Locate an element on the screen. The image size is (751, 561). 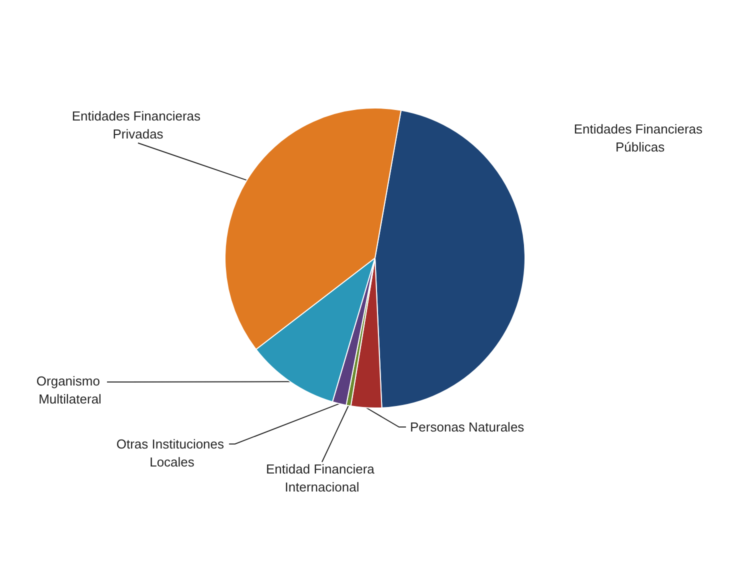
slice-label: Entidades Financieras Públicas is located at coordinates (640, 138).